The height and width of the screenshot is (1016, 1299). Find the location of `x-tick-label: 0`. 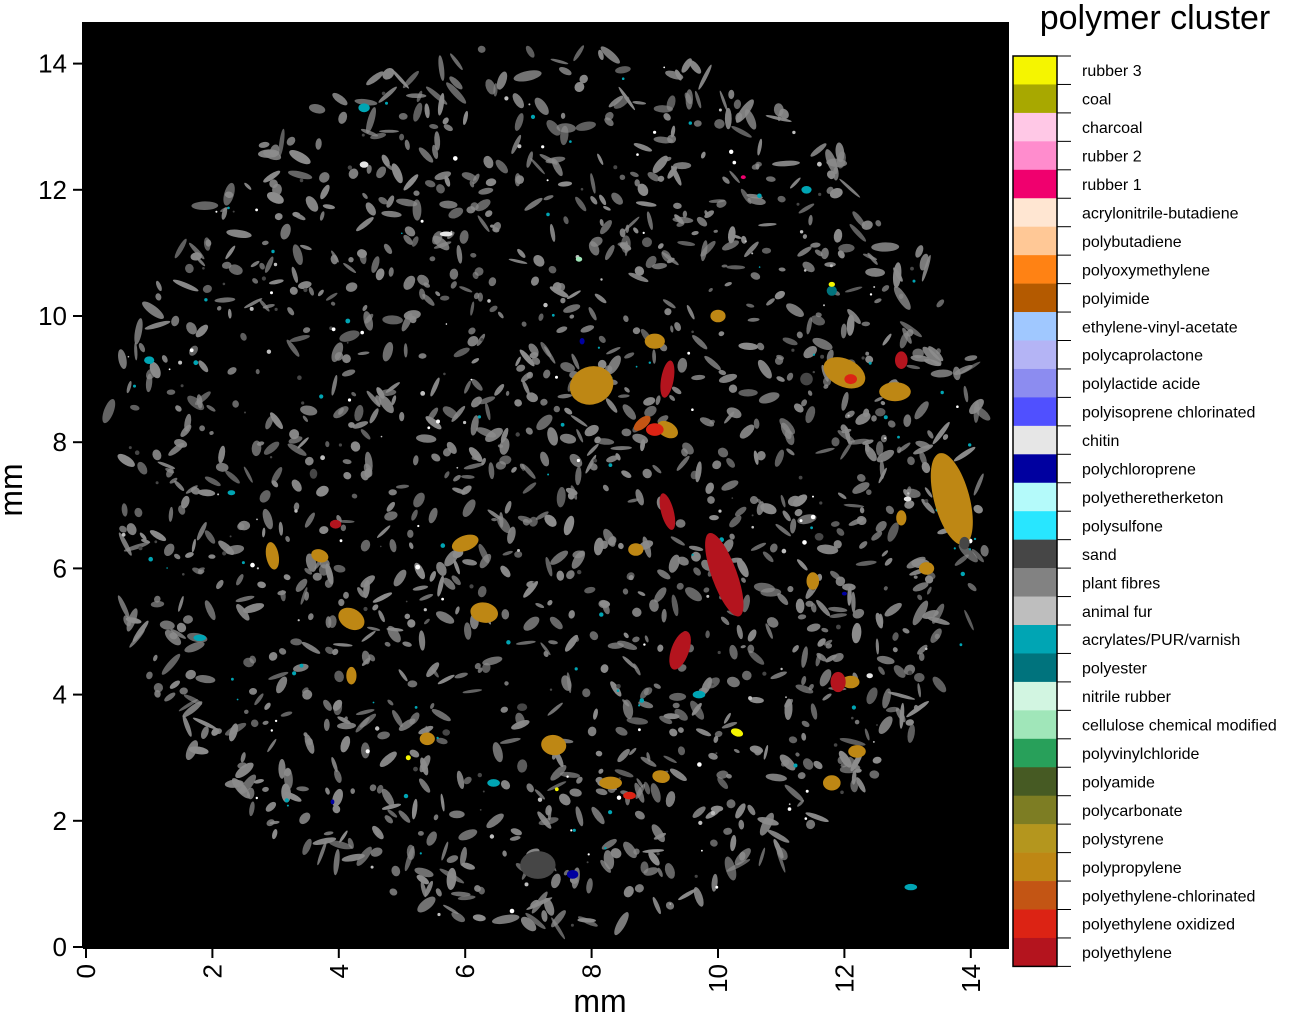

x-tick-label: 0 is located at coordinates (86, 971).